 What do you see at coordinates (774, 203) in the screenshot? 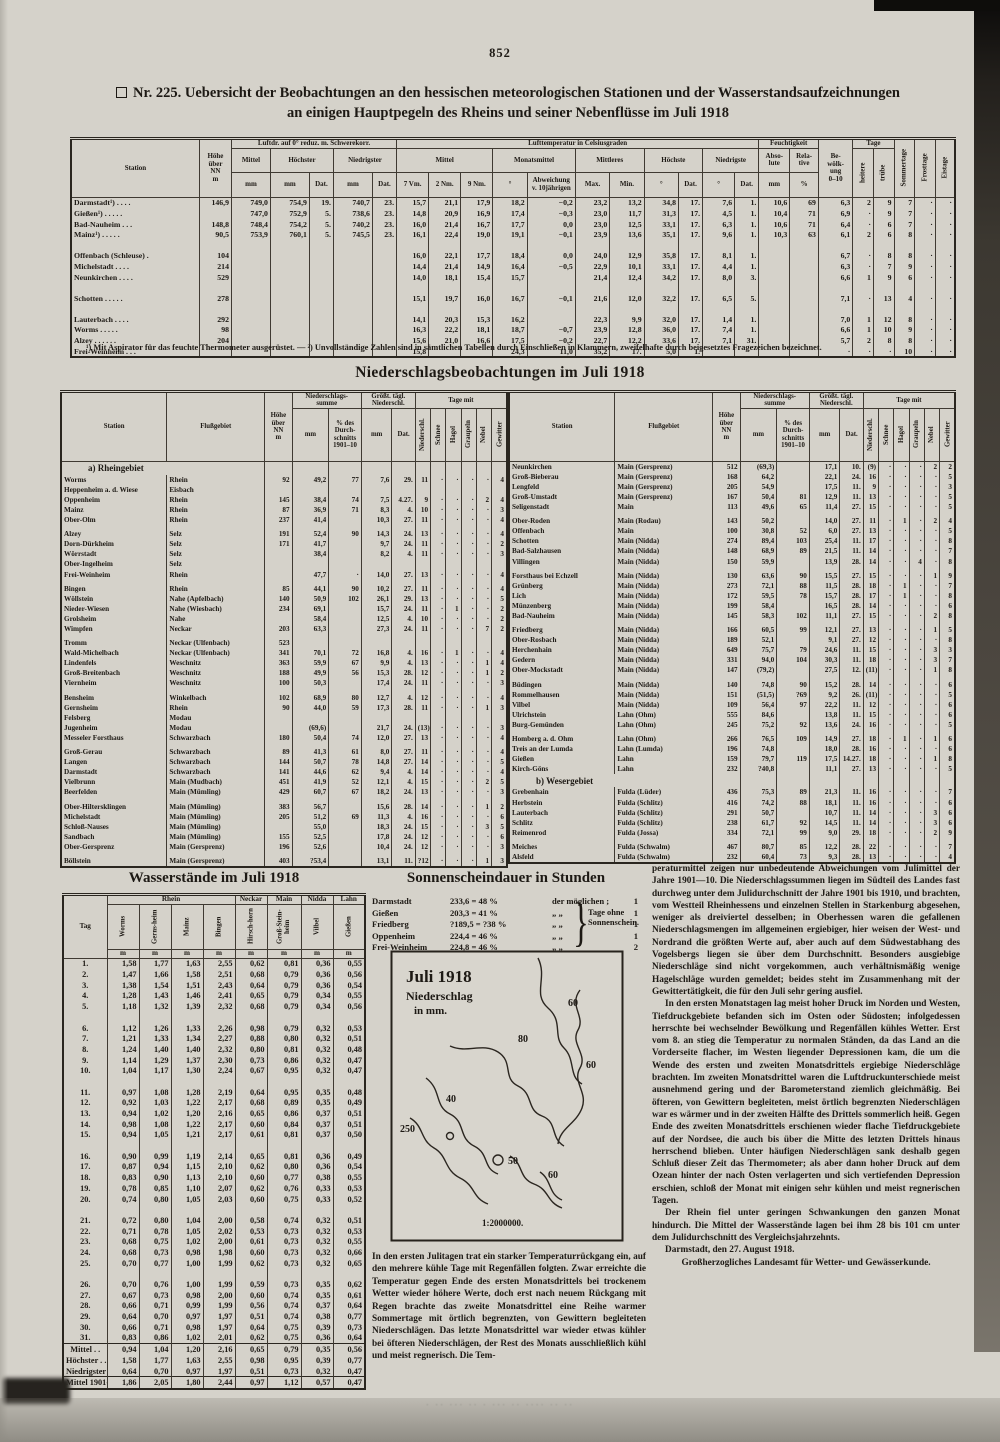
I see `cell: 10,6` at bounding box center [774, 203].